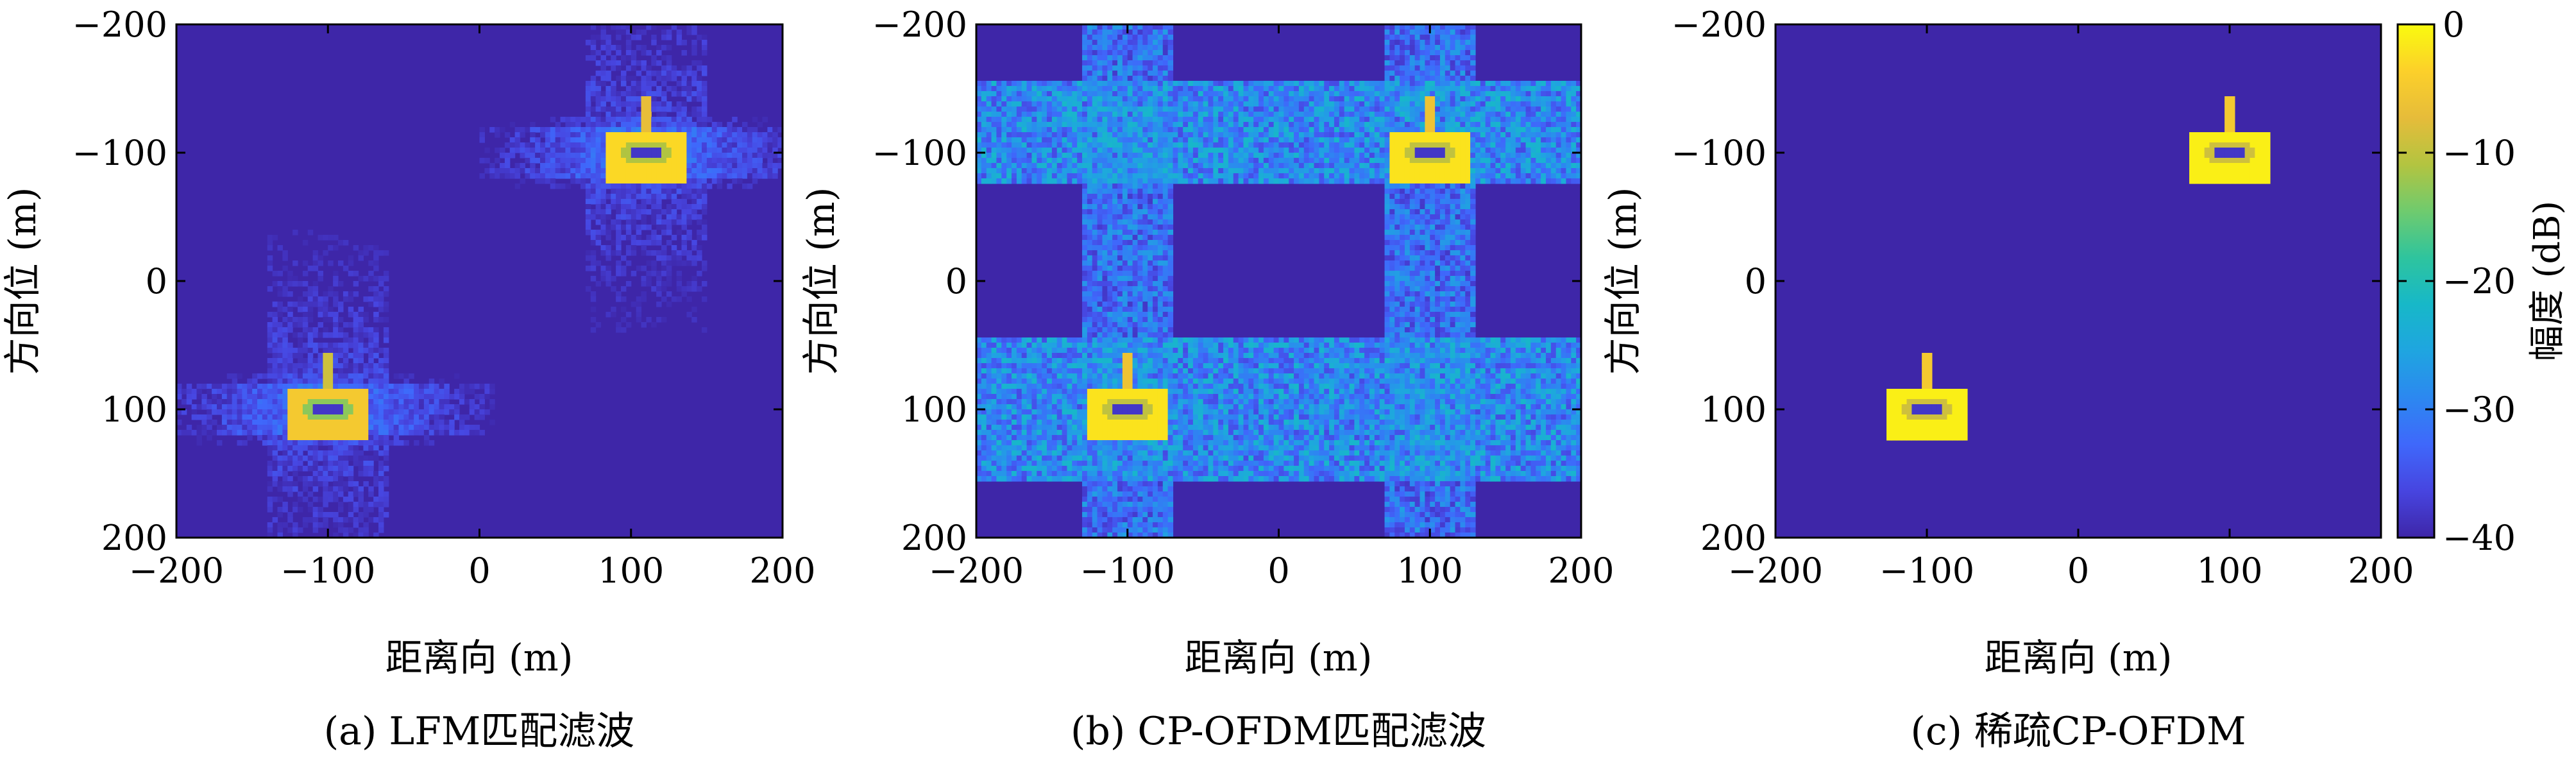 The width and height of the screenshot is (2576, 759). I want to click on x-tick-label-b: −100, so click(1127, 570).